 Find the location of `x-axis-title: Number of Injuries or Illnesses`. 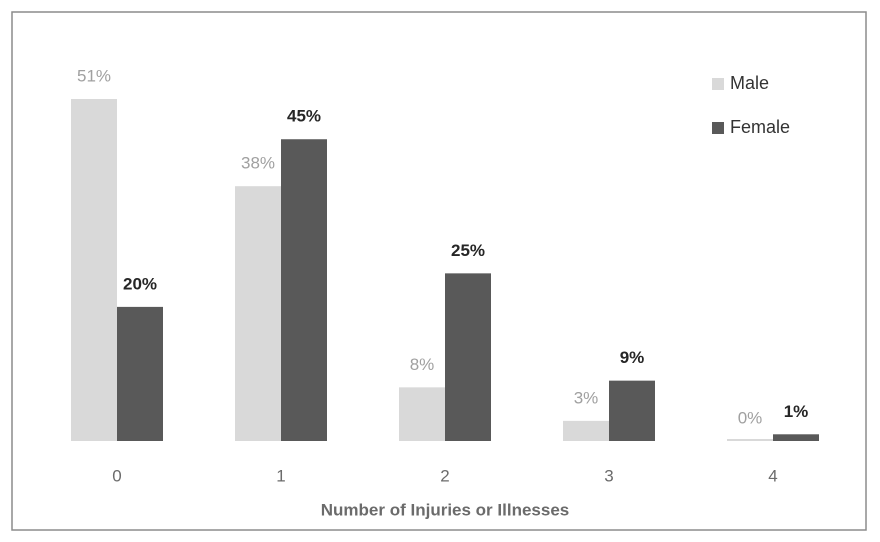

x-axis-title: Number of Injuries or Illnesses is located at coordinates (445, 509).